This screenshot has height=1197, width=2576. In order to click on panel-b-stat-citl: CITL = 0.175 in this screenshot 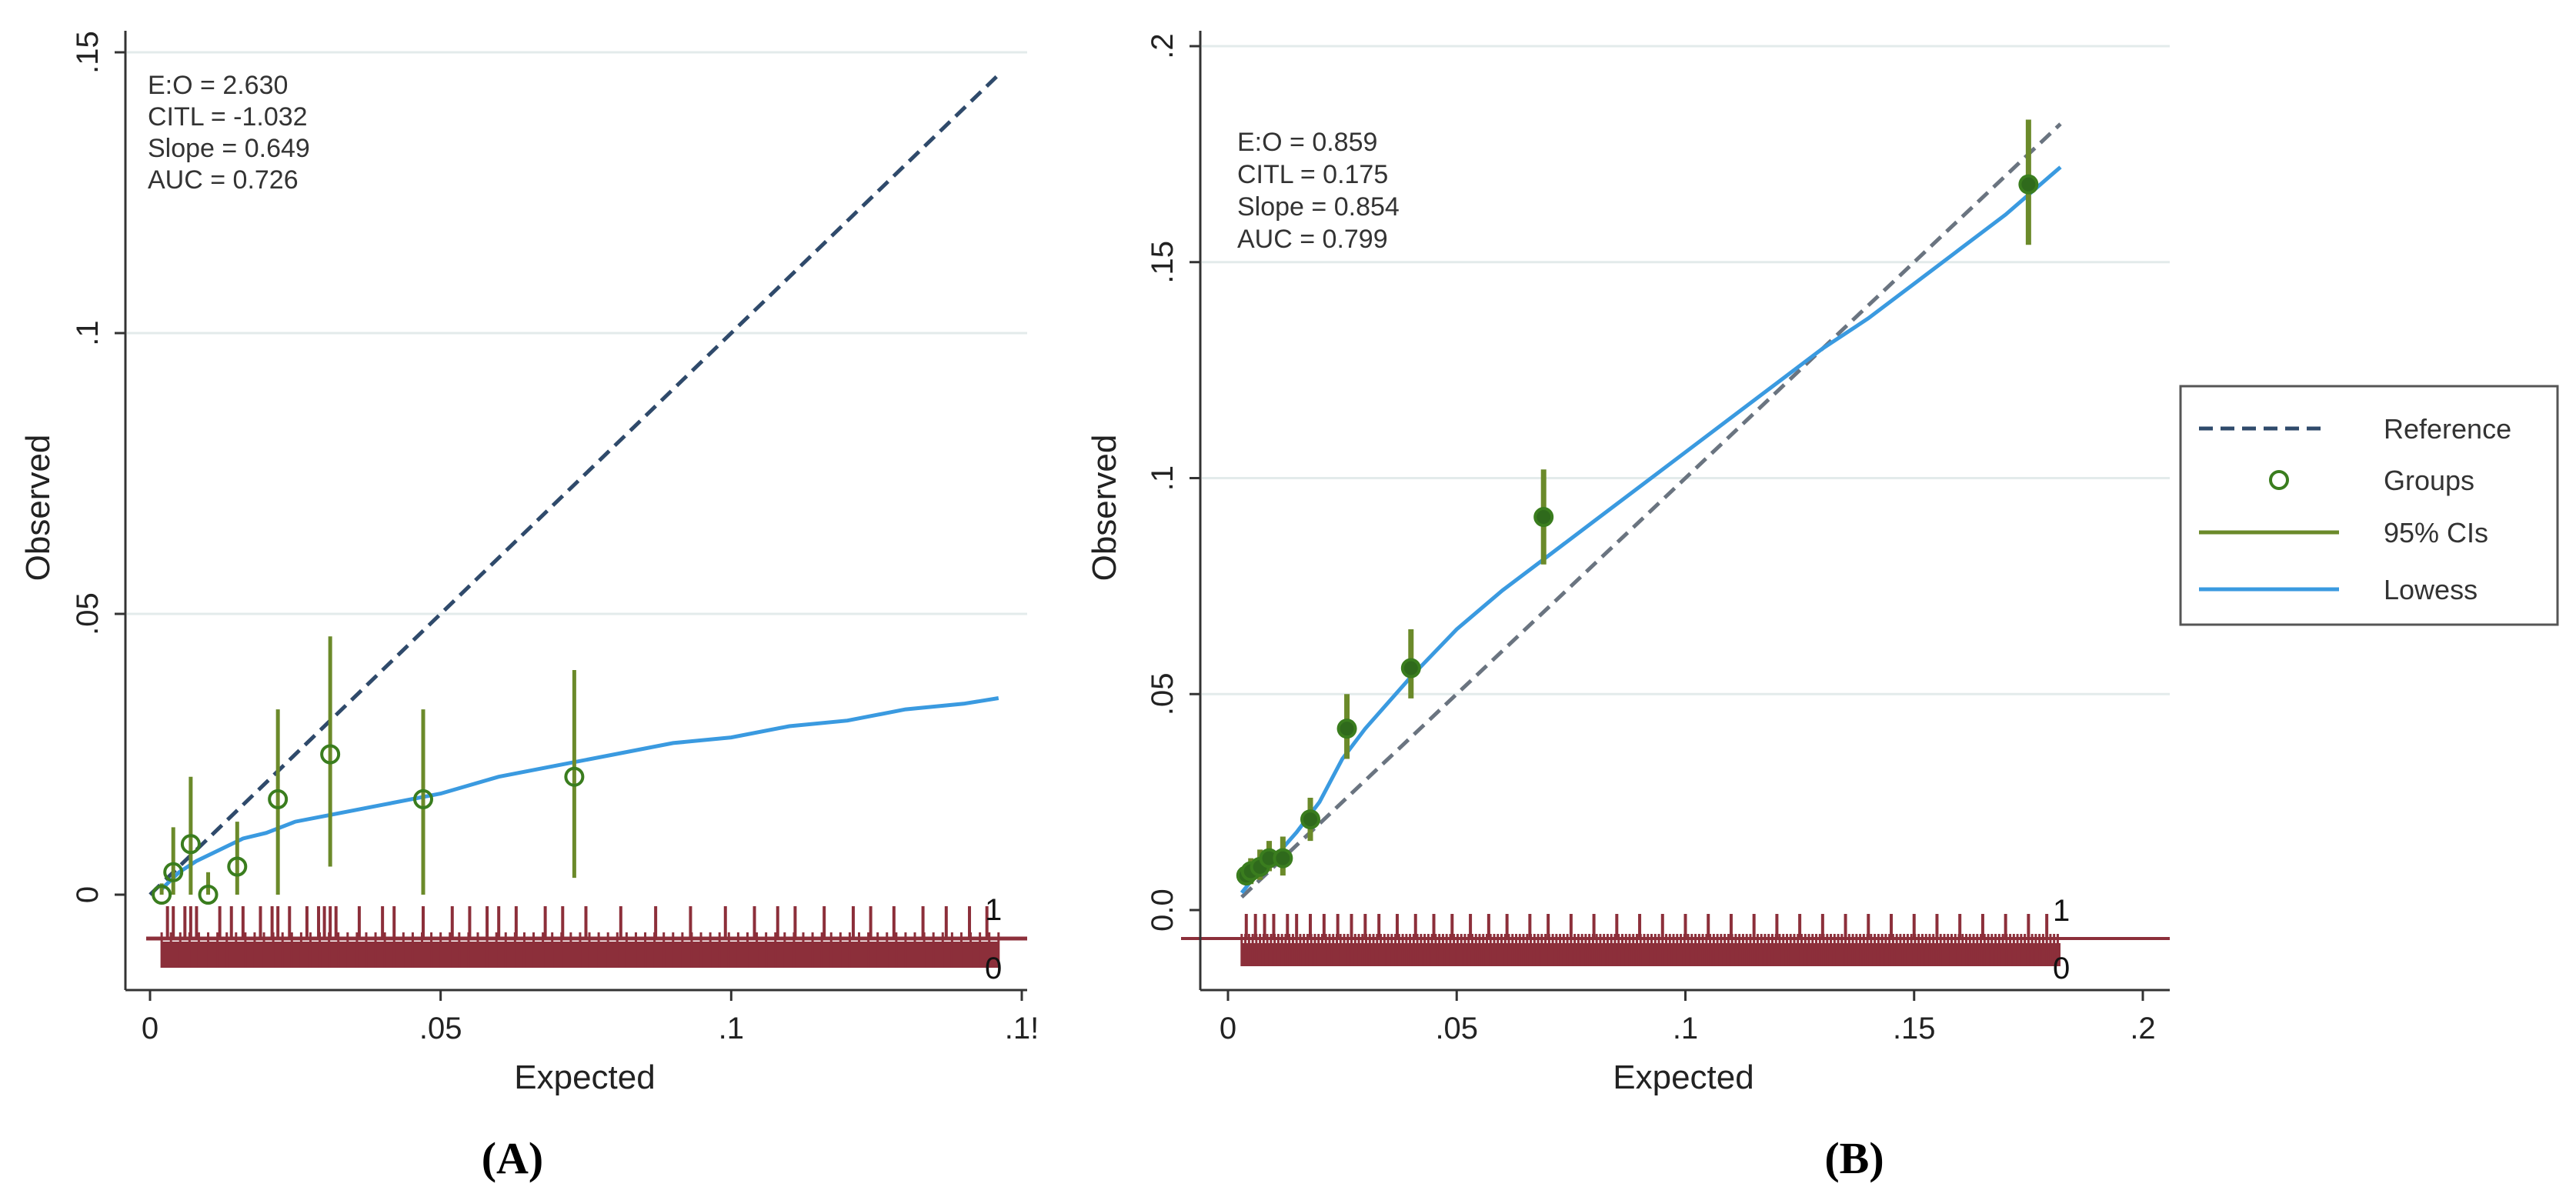, I will do `click(1313, 174)`.